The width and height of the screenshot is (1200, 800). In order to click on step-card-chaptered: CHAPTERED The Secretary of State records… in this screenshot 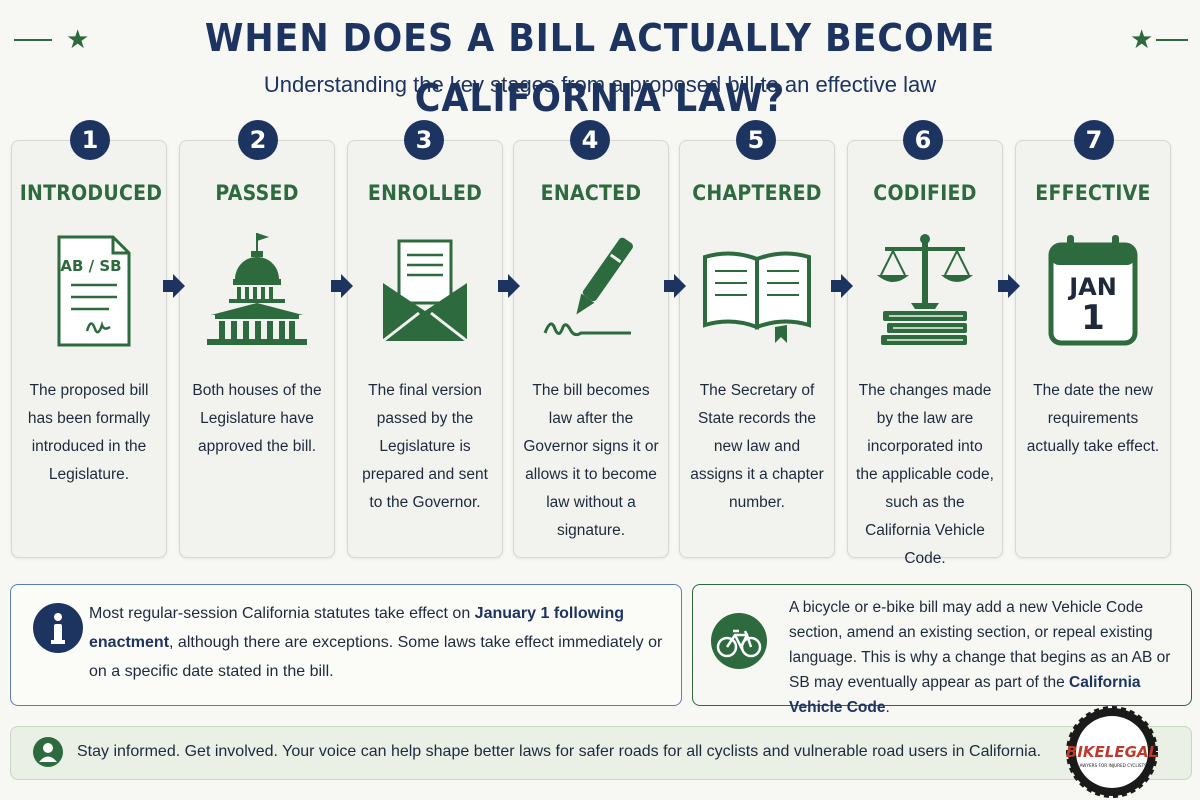, I will do `click(757, 349)`.